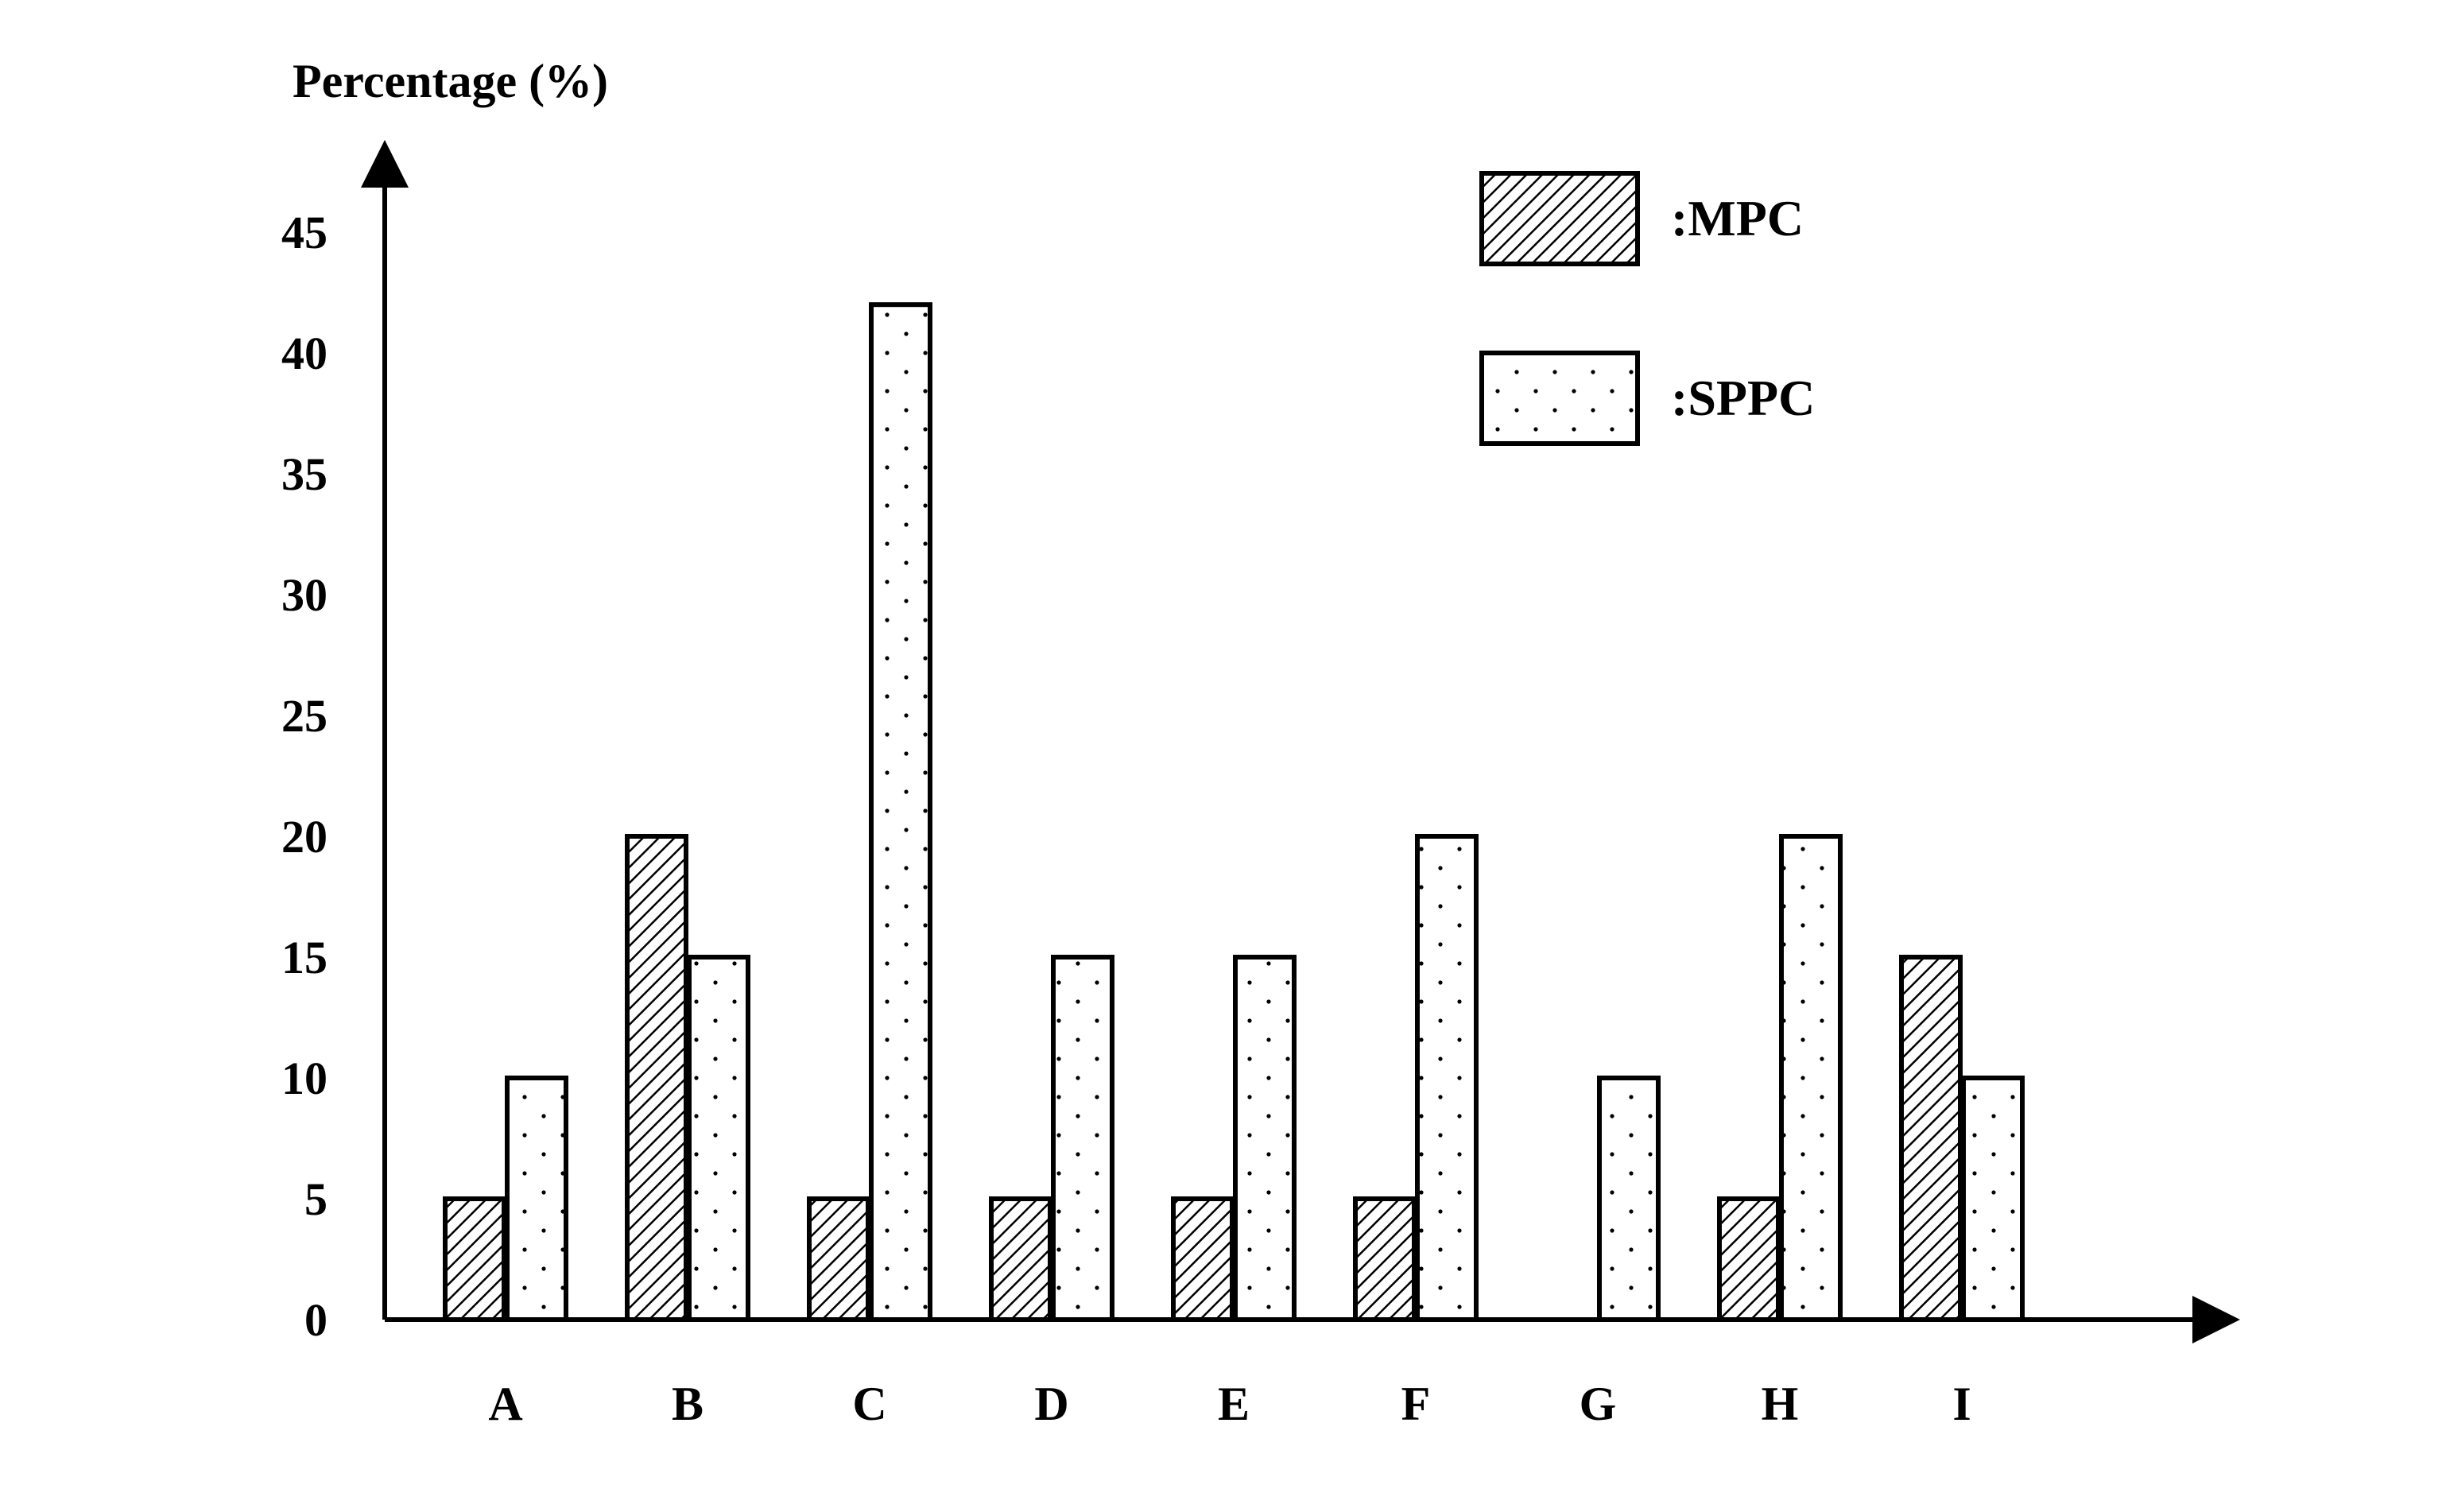 The width and height of the screenshot is (2442, 1512). I want to click on x-tick-label: I, so click(1961, 1404).